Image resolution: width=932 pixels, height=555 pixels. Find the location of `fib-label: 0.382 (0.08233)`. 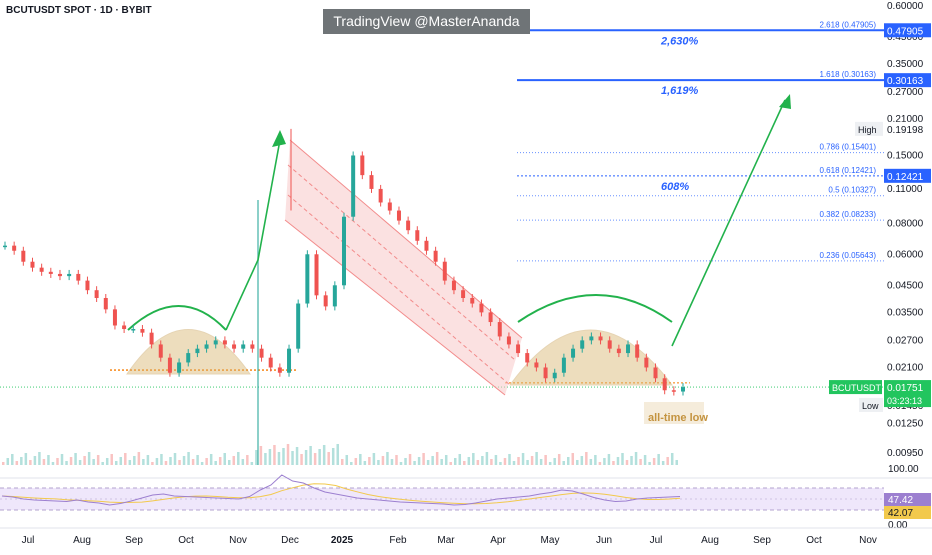

fib-label: 0.382 (0.08233) is located at coordinates (848, 214).